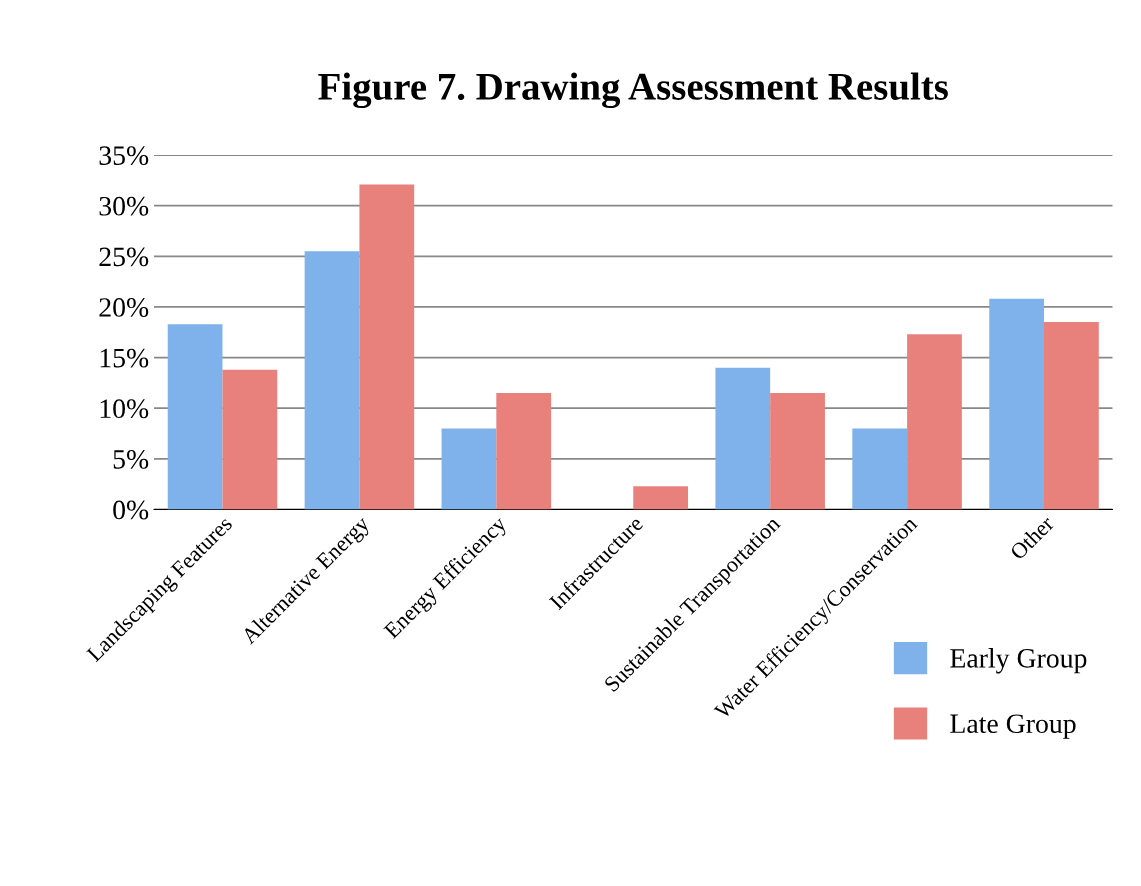 The image size is (1141, 886). I want to click on y-tick-label: 35%, so click(124, 156).